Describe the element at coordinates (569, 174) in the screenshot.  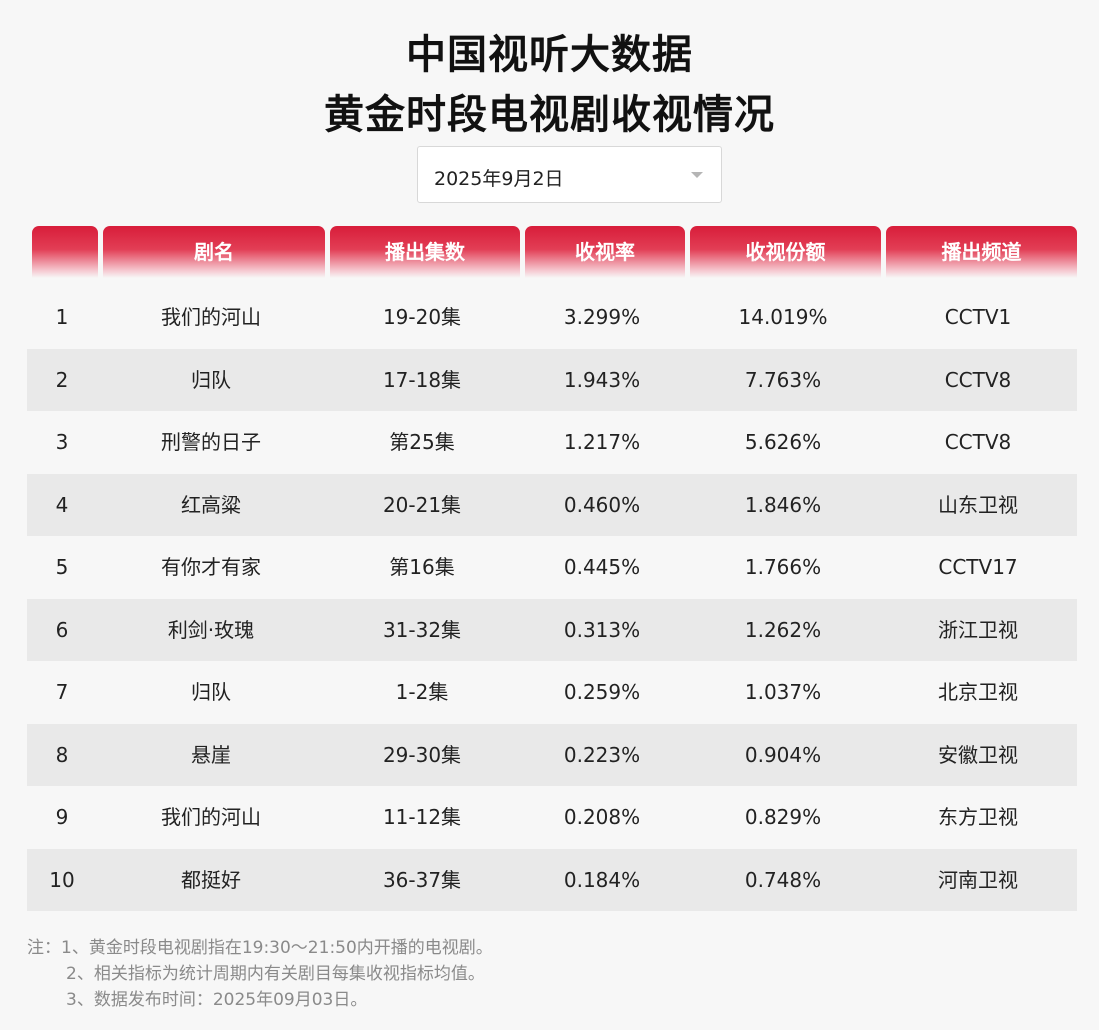
I see `date-select: 2025年9月2日` at that location.